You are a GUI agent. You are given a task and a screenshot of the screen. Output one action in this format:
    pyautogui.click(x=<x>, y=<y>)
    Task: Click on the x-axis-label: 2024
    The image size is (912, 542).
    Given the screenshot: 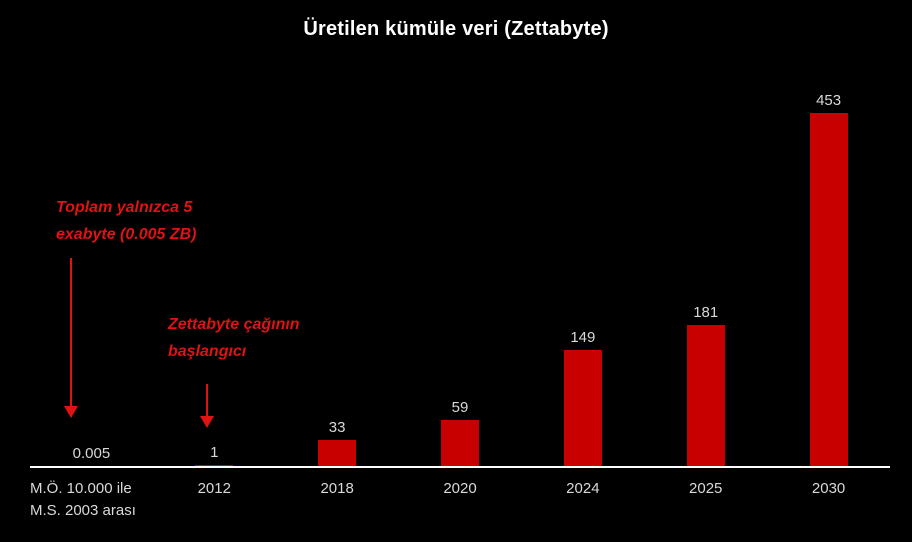 What is the action you would take?
    pyautogui.click(x=583, y=488)
    